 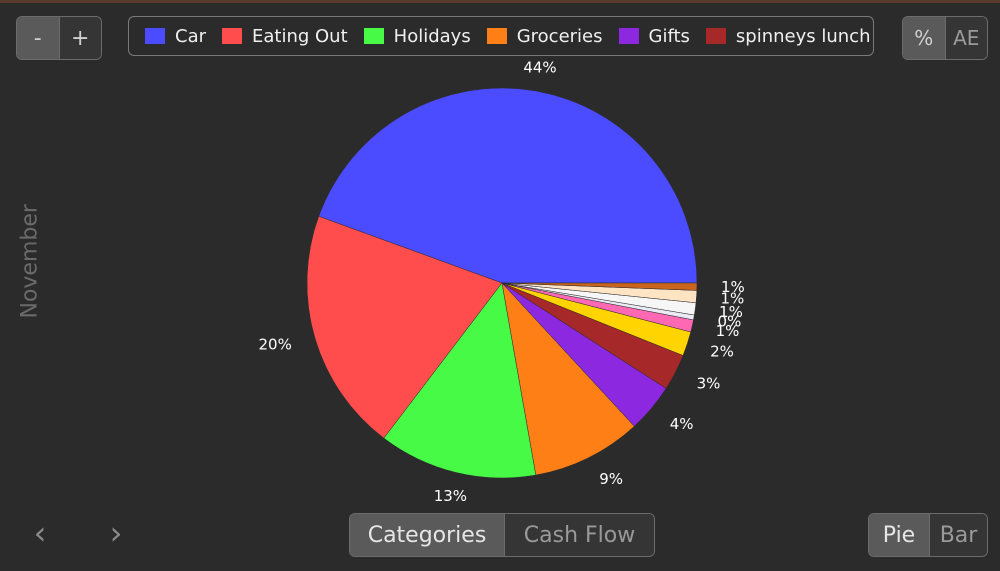 What do you see at coordinates (958, 535) in the screenshot?
I see `bar-button: Bar` at bounding box center [958, 535].